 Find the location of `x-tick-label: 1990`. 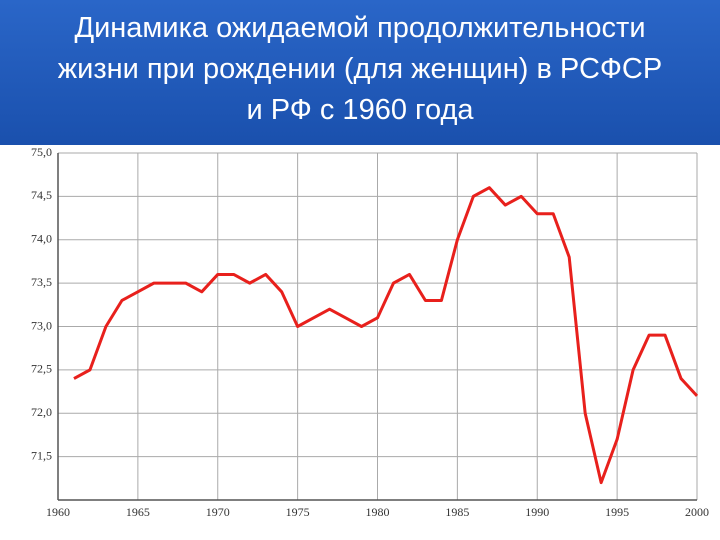

x-tick-label: 1990 is located at coordinates (537, 512).